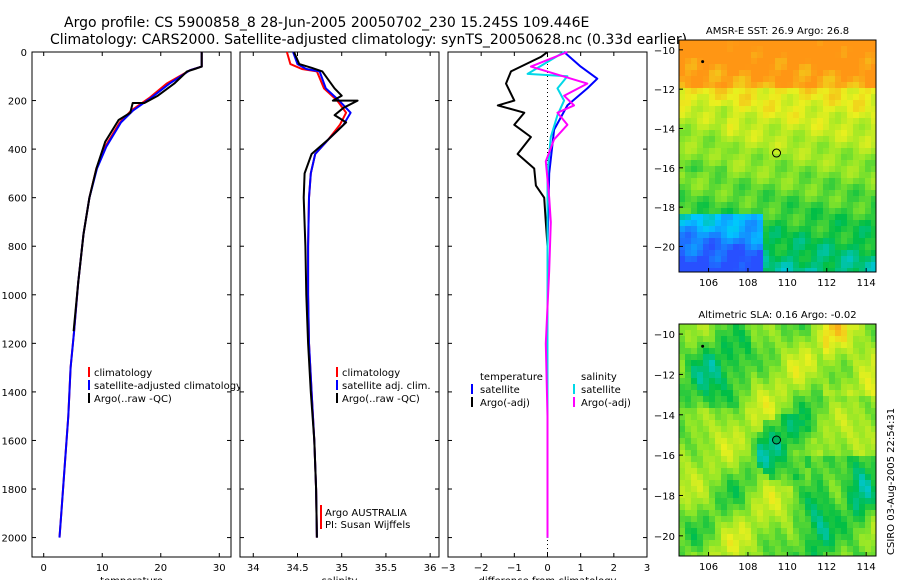  What do you see at coordinates (777, 440) in the screenshot?
I see `sla-map-float-marker` at bounding box center [777, 440].